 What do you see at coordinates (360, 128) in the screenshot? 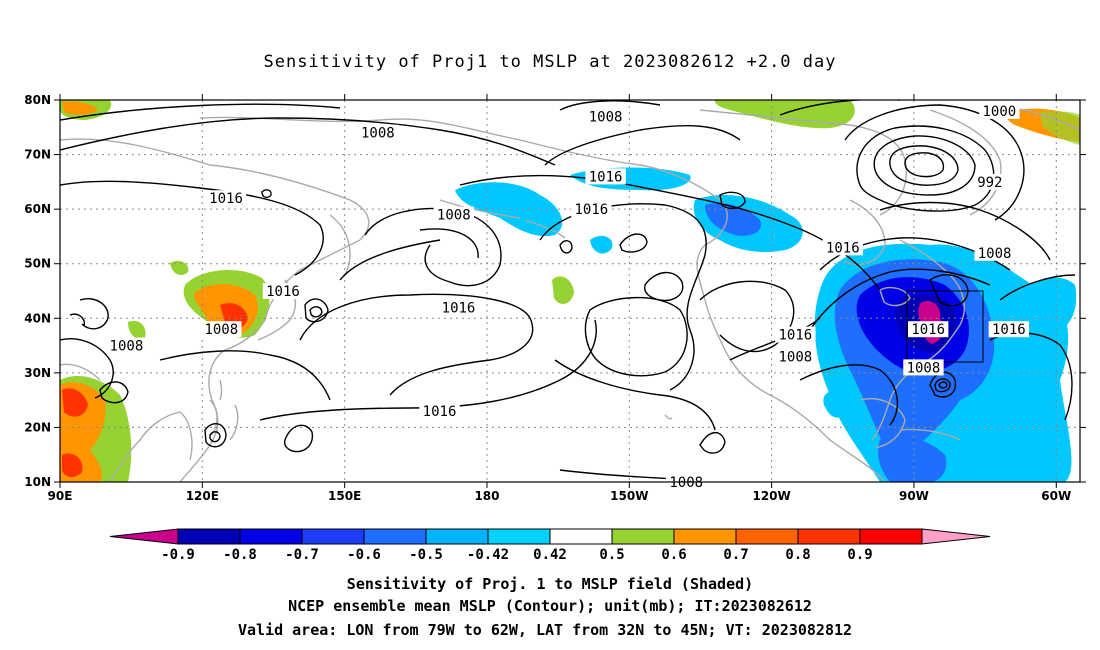
I see `coast-arctic-asia` at bounding box center [360, 128].